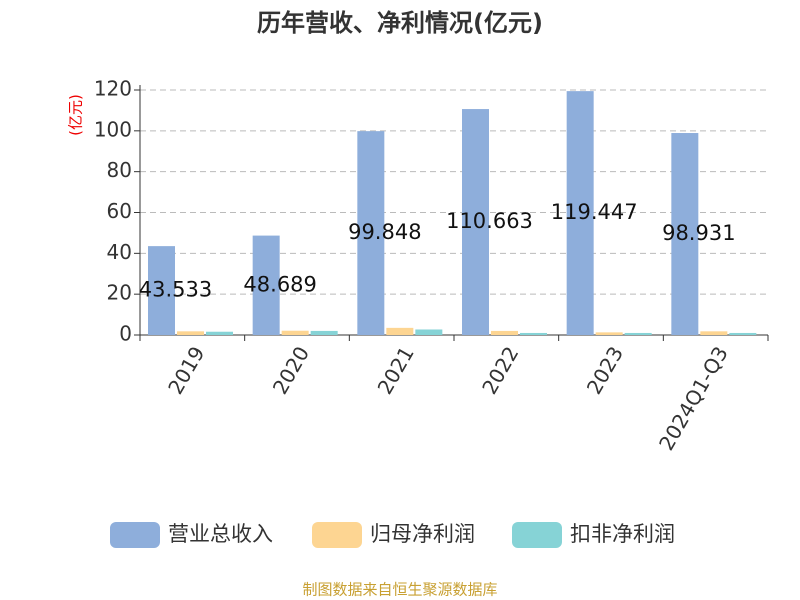  What do you see at coordinates (125, 334) in the screenshot?
I see `y-tick-label: 0` at bounding box center [125, 334].